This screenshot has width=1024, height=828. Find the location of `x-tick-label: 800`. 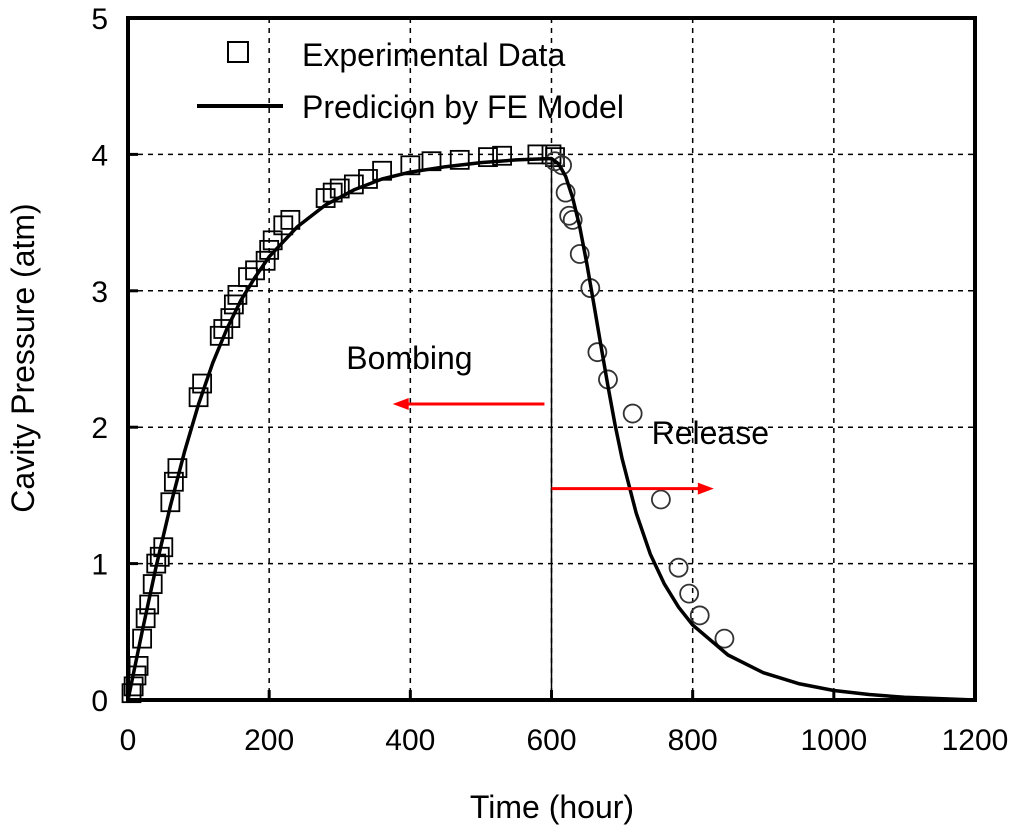

x-tick-label: 800 is located at coordinates (693, 740).